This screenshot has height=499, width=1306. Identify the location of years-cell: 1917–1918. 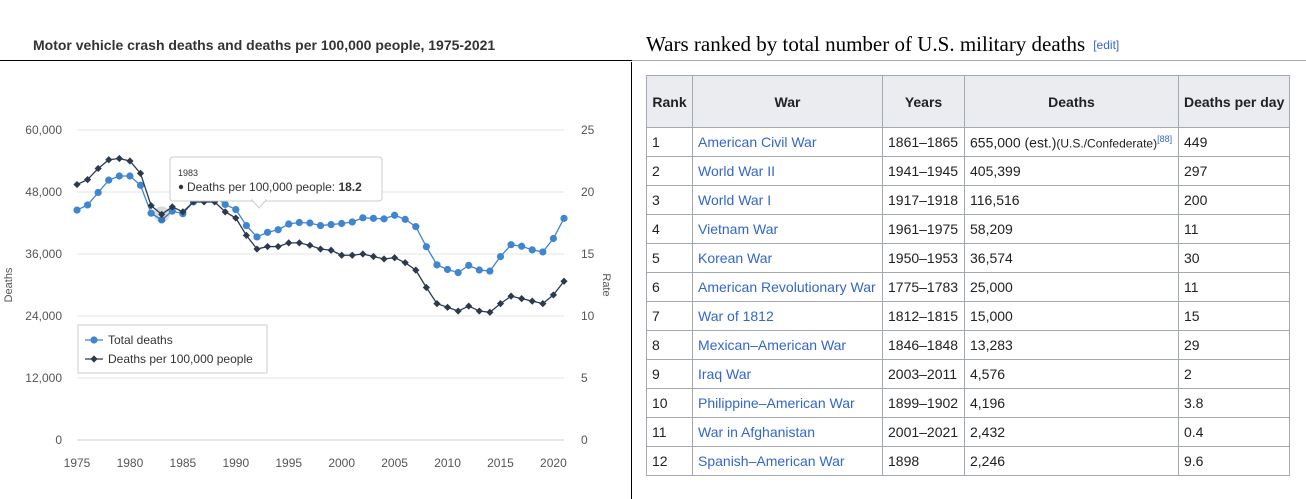
(923, 200).